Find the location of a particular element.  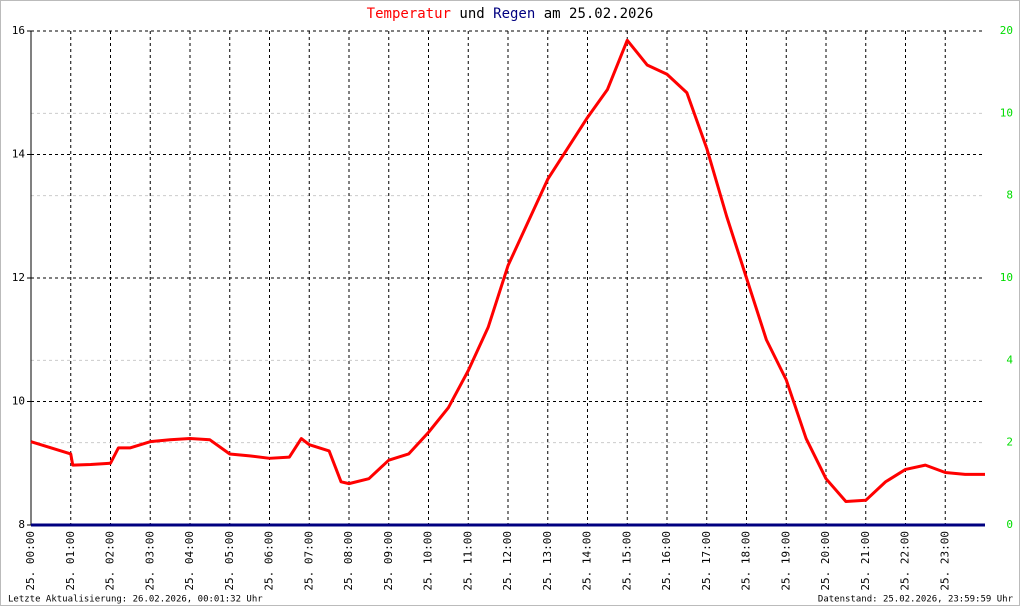

y2-tick-label: 20 is located at coordinates (1006, 30).